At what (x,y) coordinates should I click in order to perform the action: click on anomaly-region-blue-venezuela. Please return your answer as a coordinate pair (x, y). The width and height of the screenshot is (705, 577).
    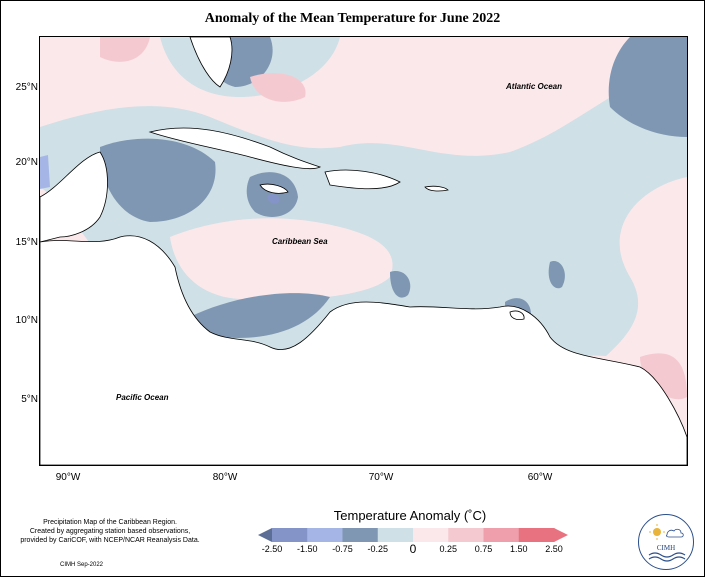
    Looking at the image, I should click on (400, 284).